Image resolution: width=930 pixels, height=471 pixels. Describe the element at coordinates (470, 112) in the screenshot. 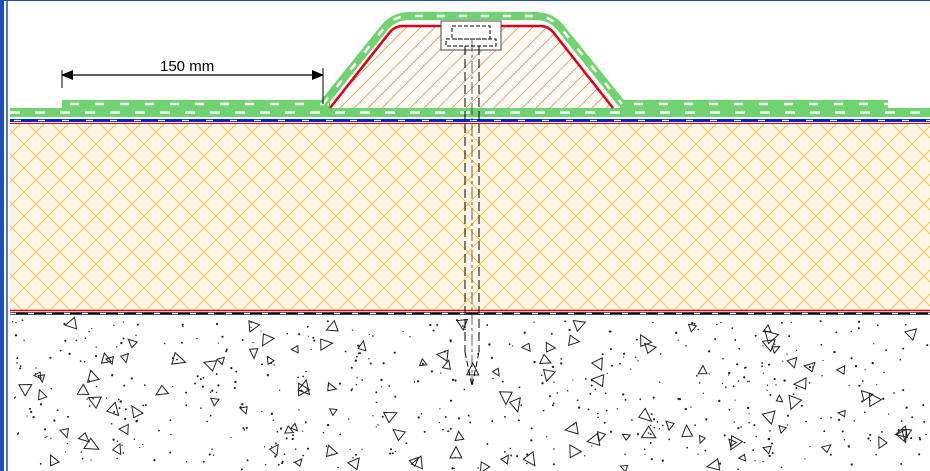

I see `membrane-base-strip` at that location.